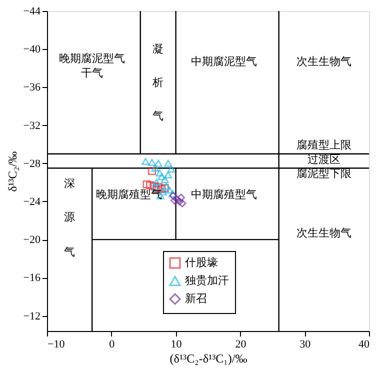  Describe the element at coordinates (32, 164) in the screenshot. I see `y-tick-label: −28` at that location.